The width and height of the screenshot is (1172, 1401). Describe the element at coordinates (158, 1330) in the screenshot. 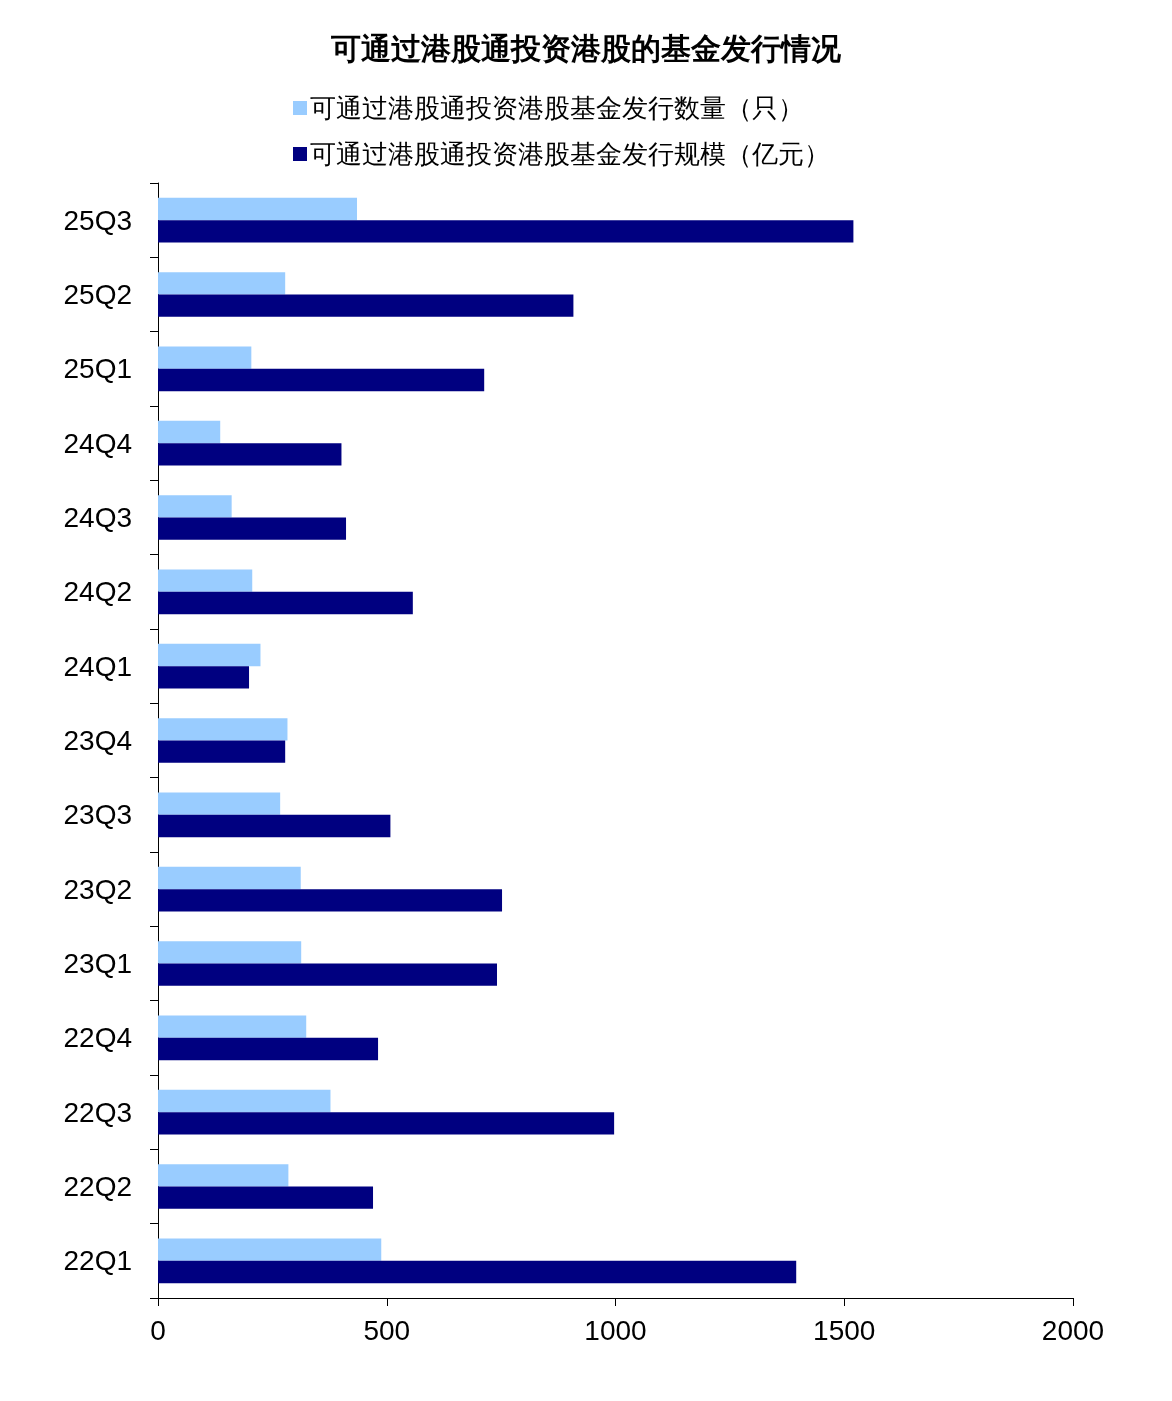

I see `x-tick-label: 0` at that location.